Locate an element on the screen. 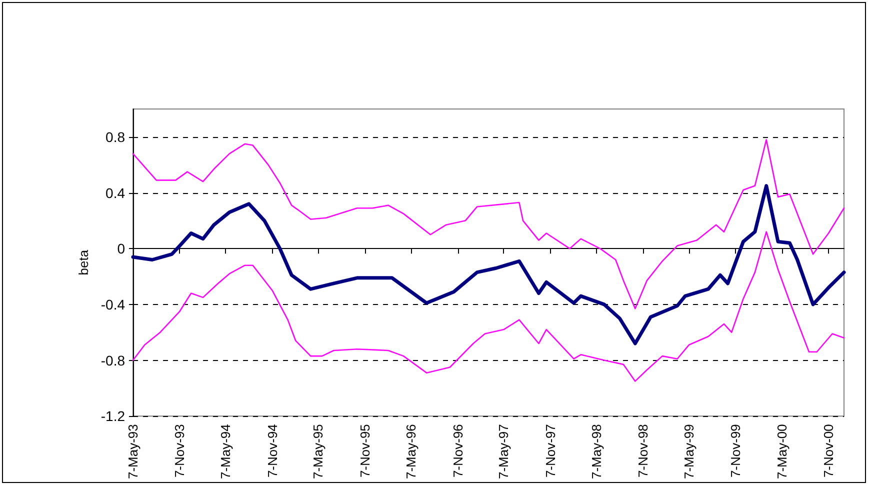 This screenshot has width=870, height=487. x-tick-label: 7-Nov-00 is located at coordinates (828, 451).